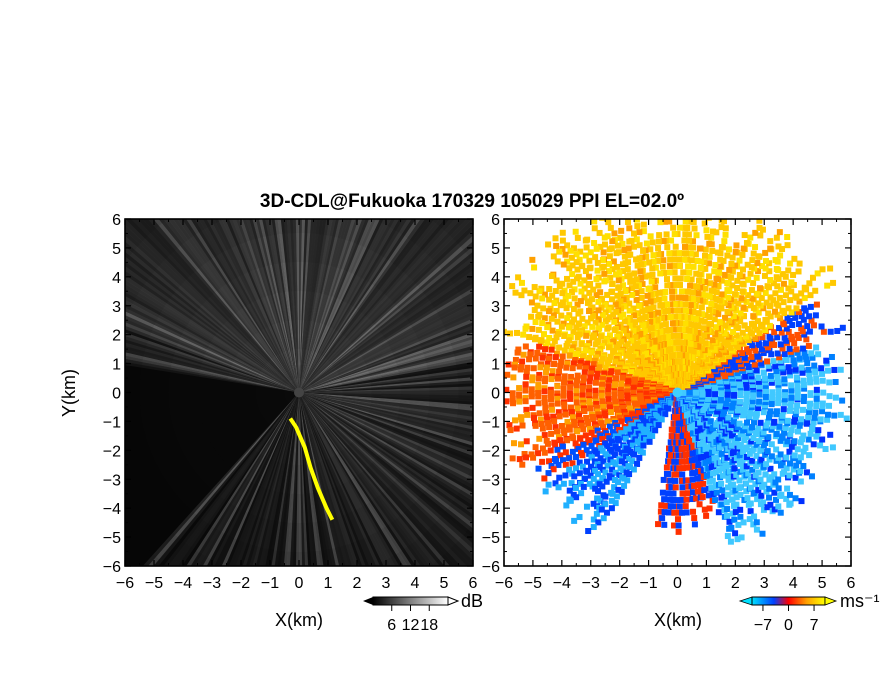 The height and width of the screenshot is (680, 880). Describe the element at coordinates (648, 583) in the screenshot. I see `x-tick-label: −1` at that location.